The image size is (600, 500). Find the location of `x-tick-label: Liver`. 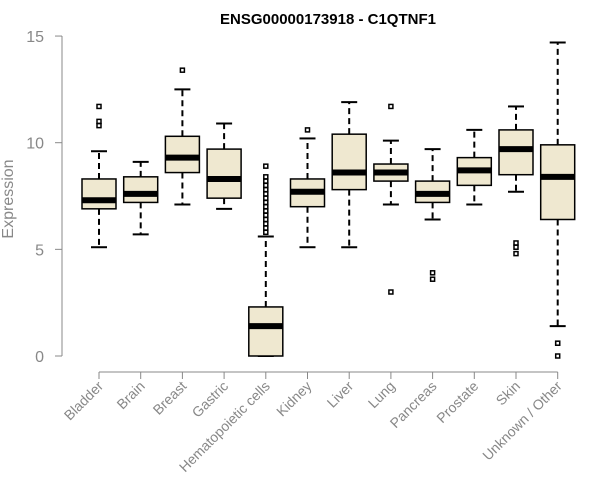

x-tick-label: Liver is located at coordinates (340, 394).